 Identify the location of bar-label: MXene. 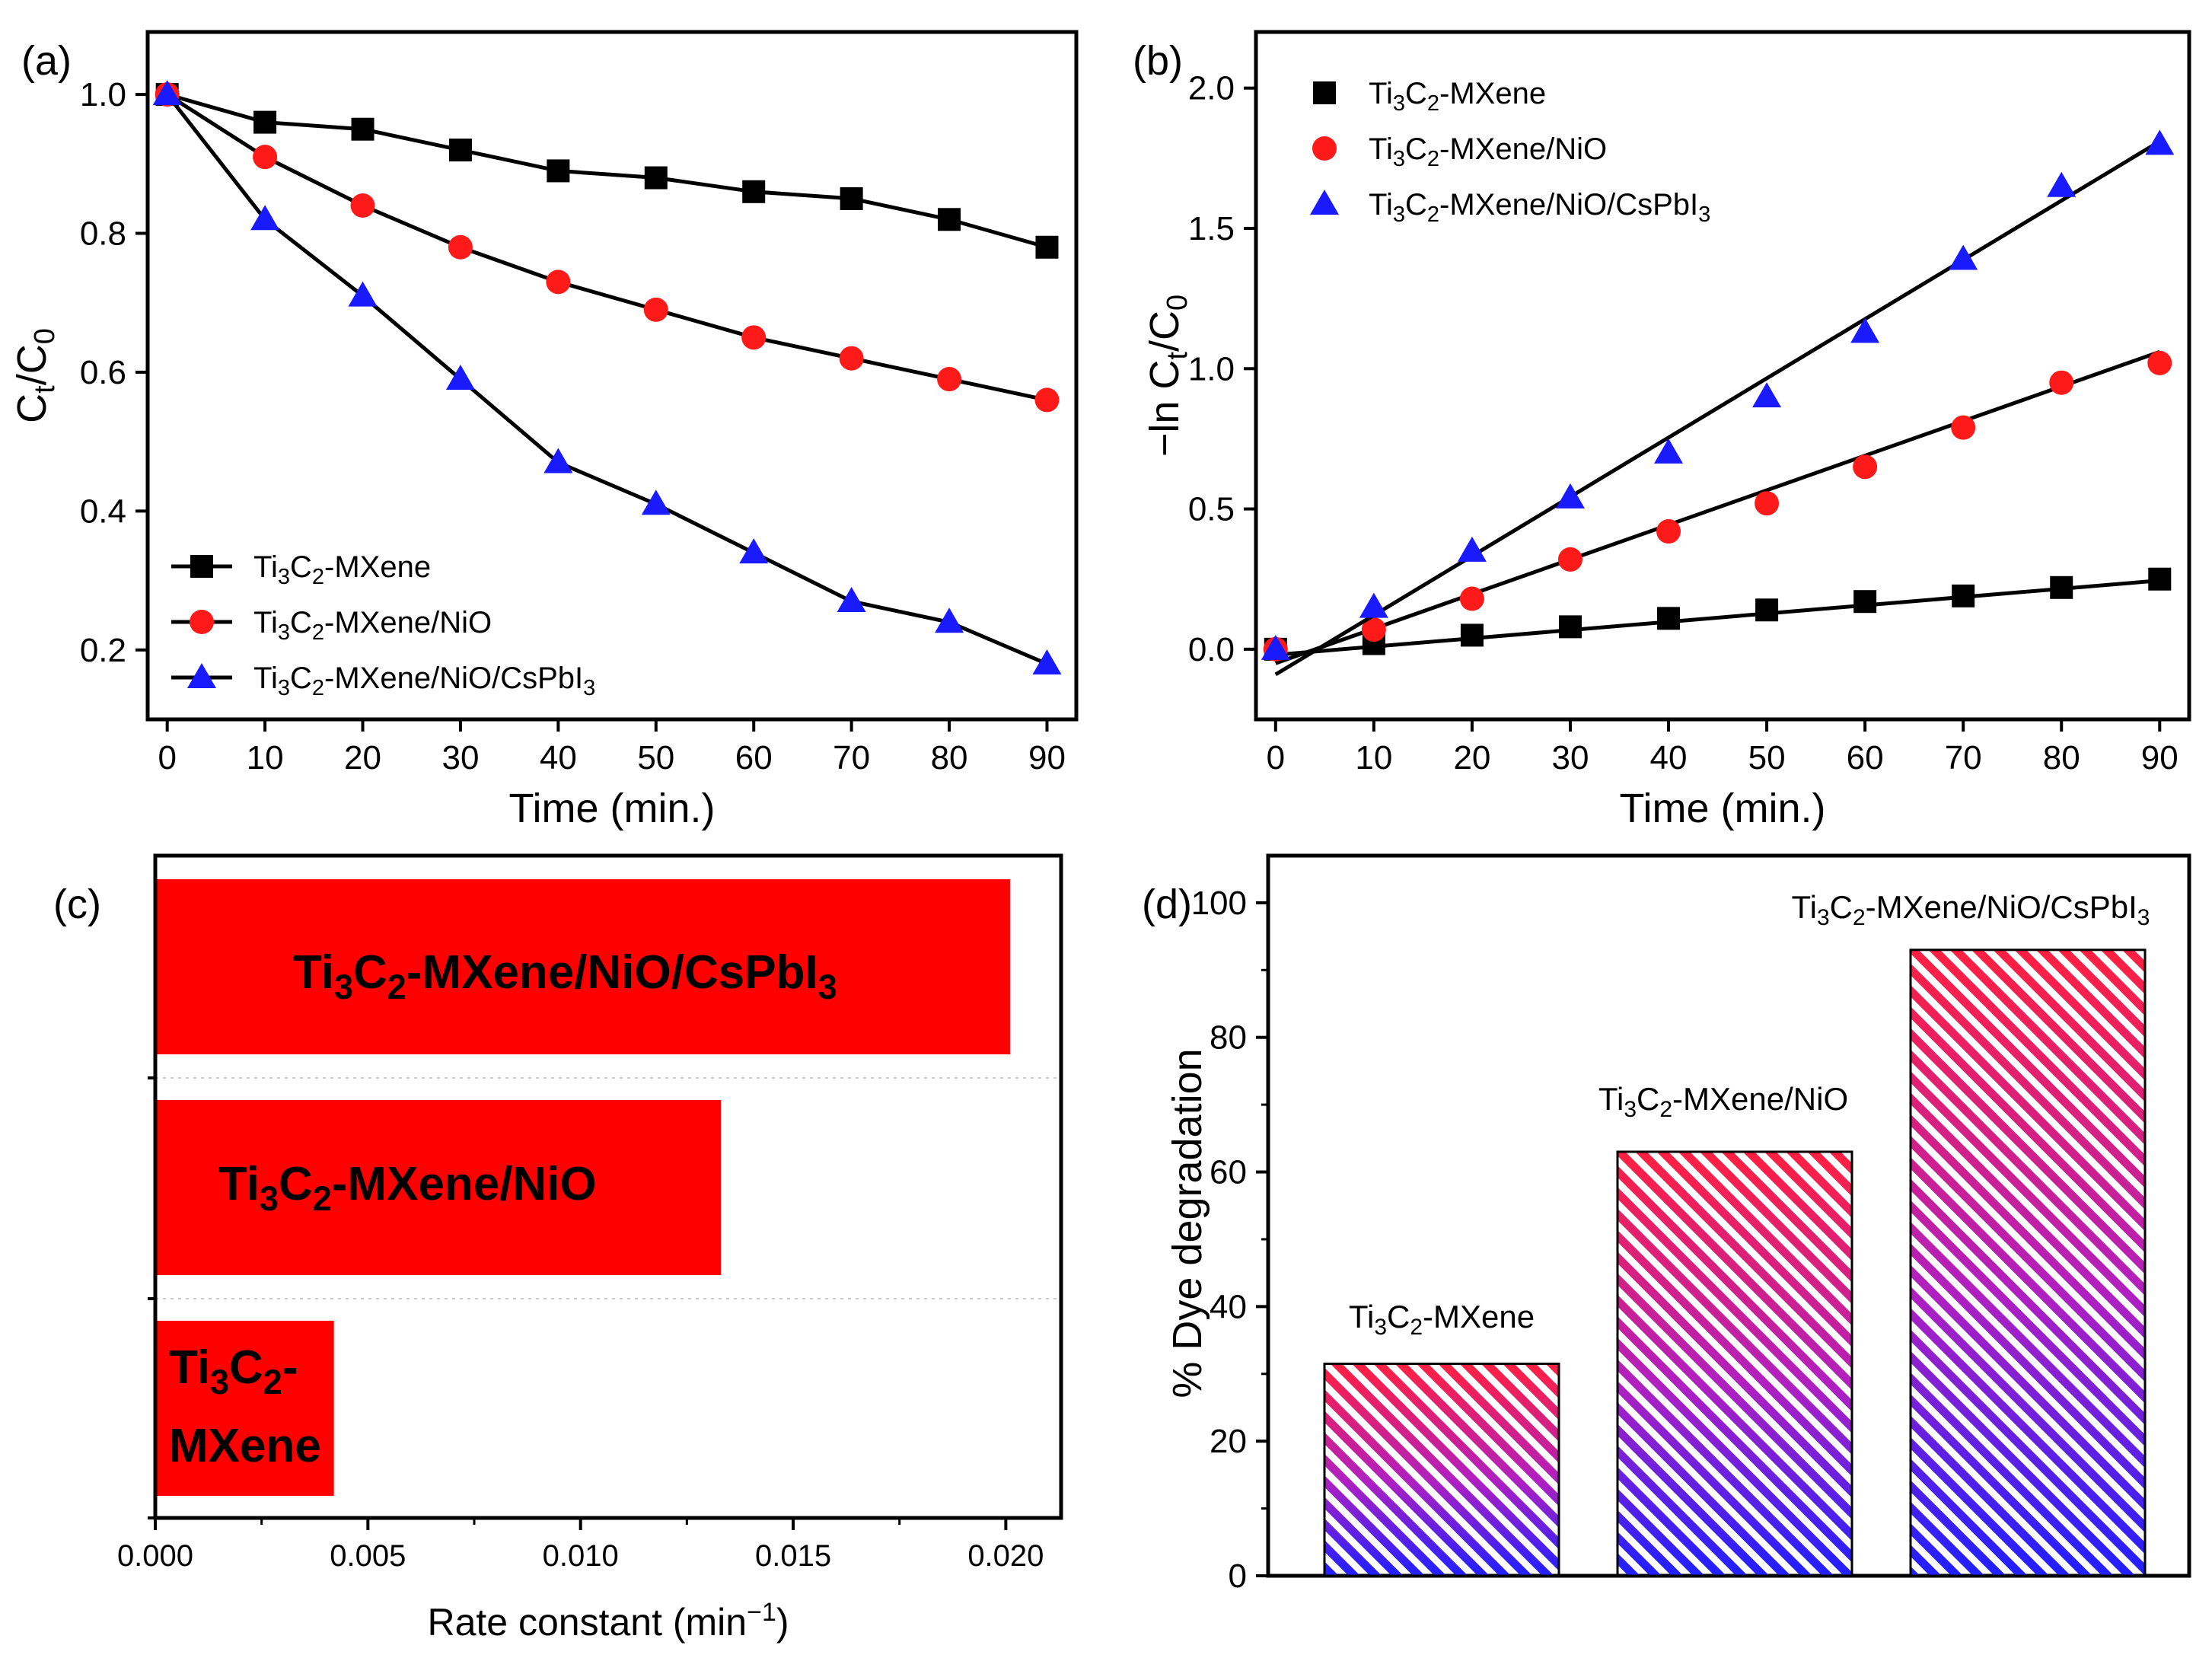
(245, 1446).